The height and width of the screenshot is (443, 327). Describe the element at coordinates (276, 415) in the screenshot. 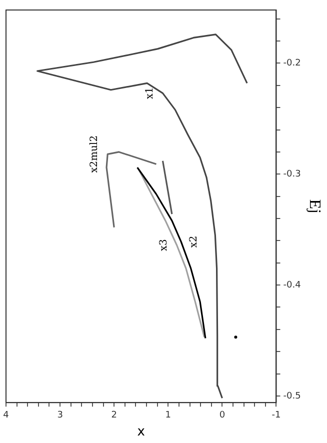

I see `x-tick-label: -1` at that location.